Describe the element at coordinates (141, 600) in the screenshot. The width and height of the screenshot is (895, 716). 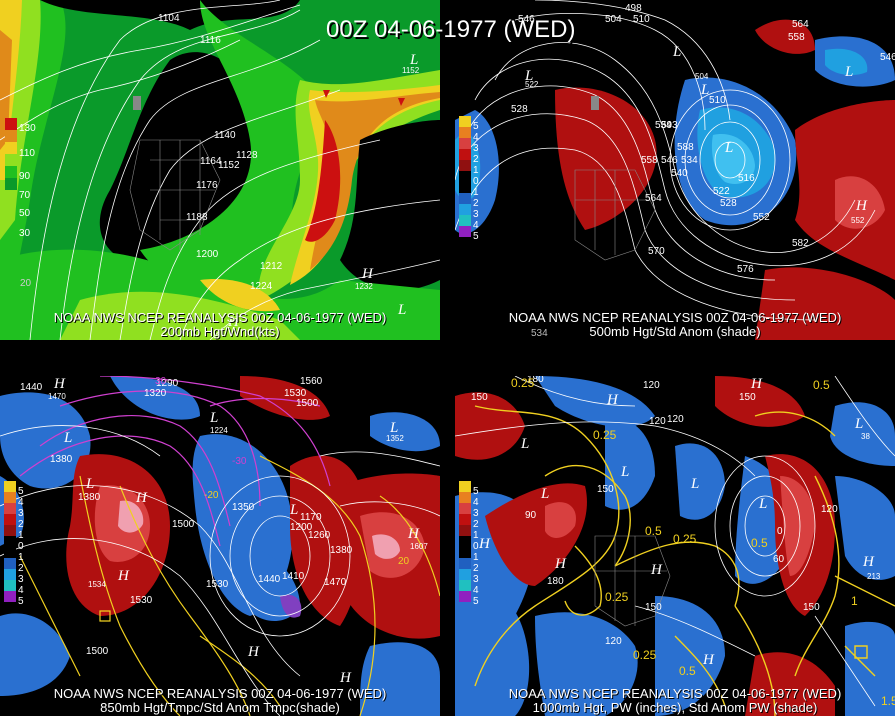
I see `contour-label: 1530` at that location.